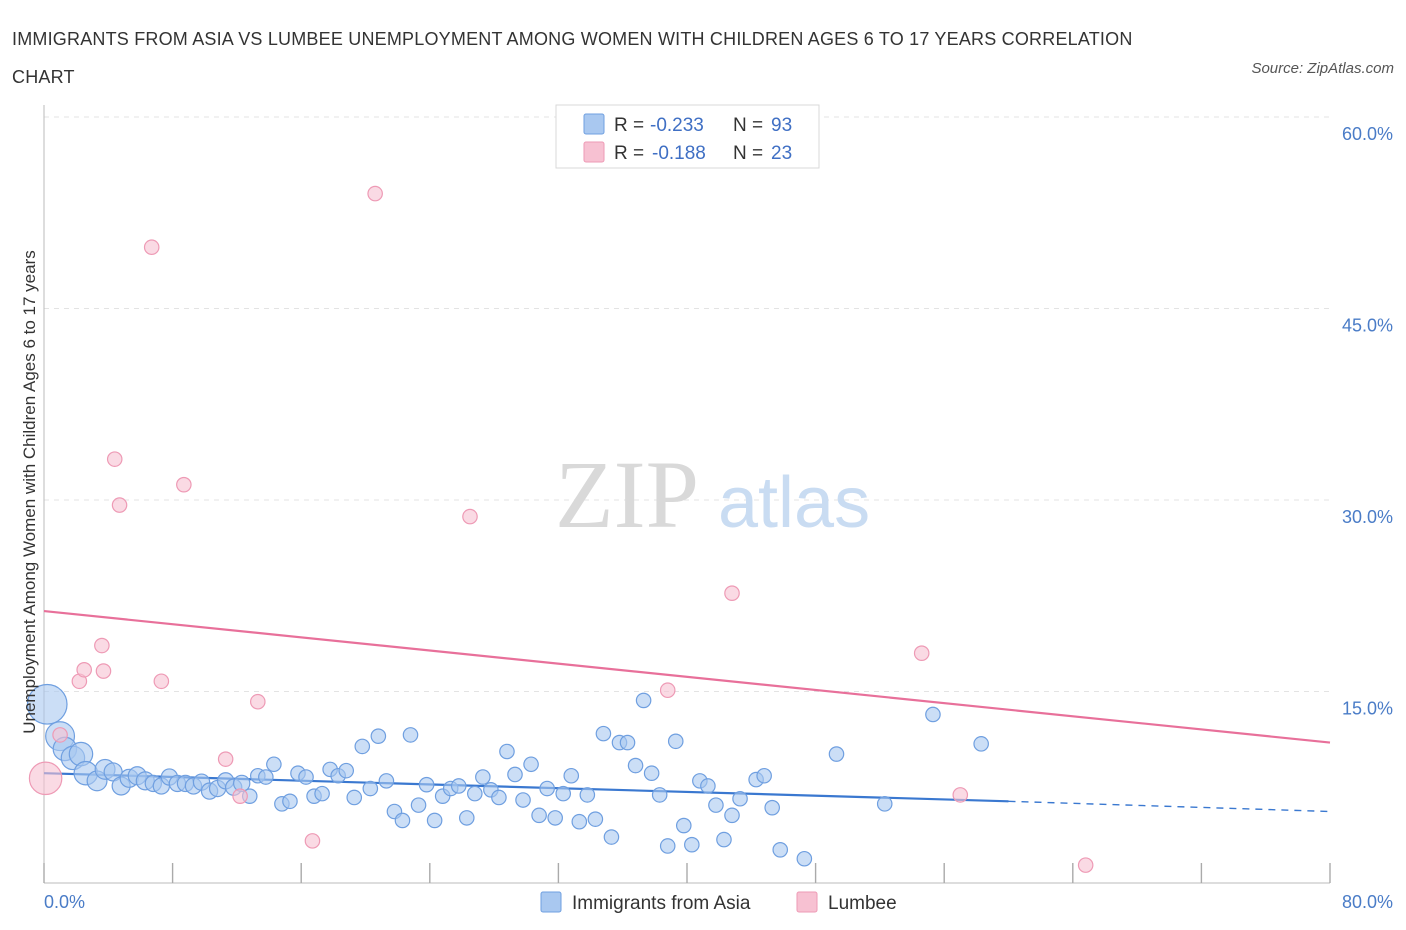  Describe the element at coordinates (748, 153) in the screenshot. I see `legend-n-label-lumbee: N =` at that location.